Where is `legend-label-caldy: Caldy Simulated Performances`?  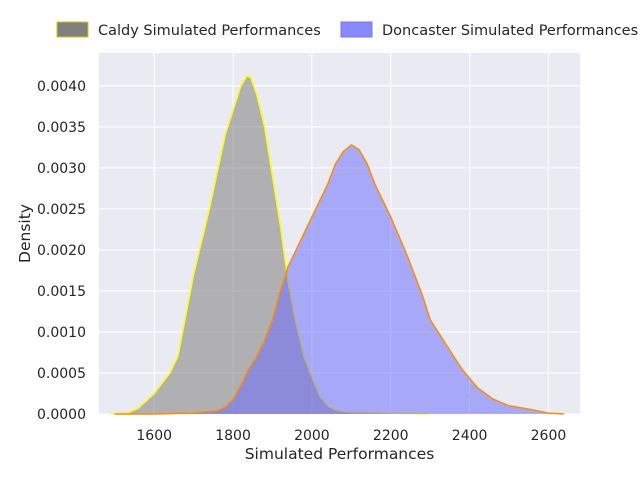
legend-label-caldy: Caldy Simulated Performances is located at coordinates (209, 31).